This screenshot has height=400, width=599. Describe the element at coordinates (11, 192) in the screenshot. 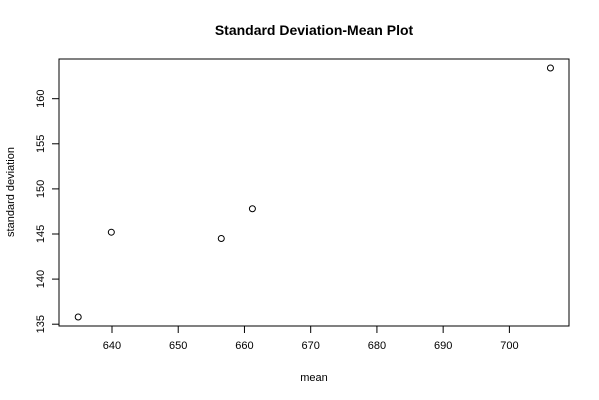

I see `y-axis-label: standard deviation` at that location.